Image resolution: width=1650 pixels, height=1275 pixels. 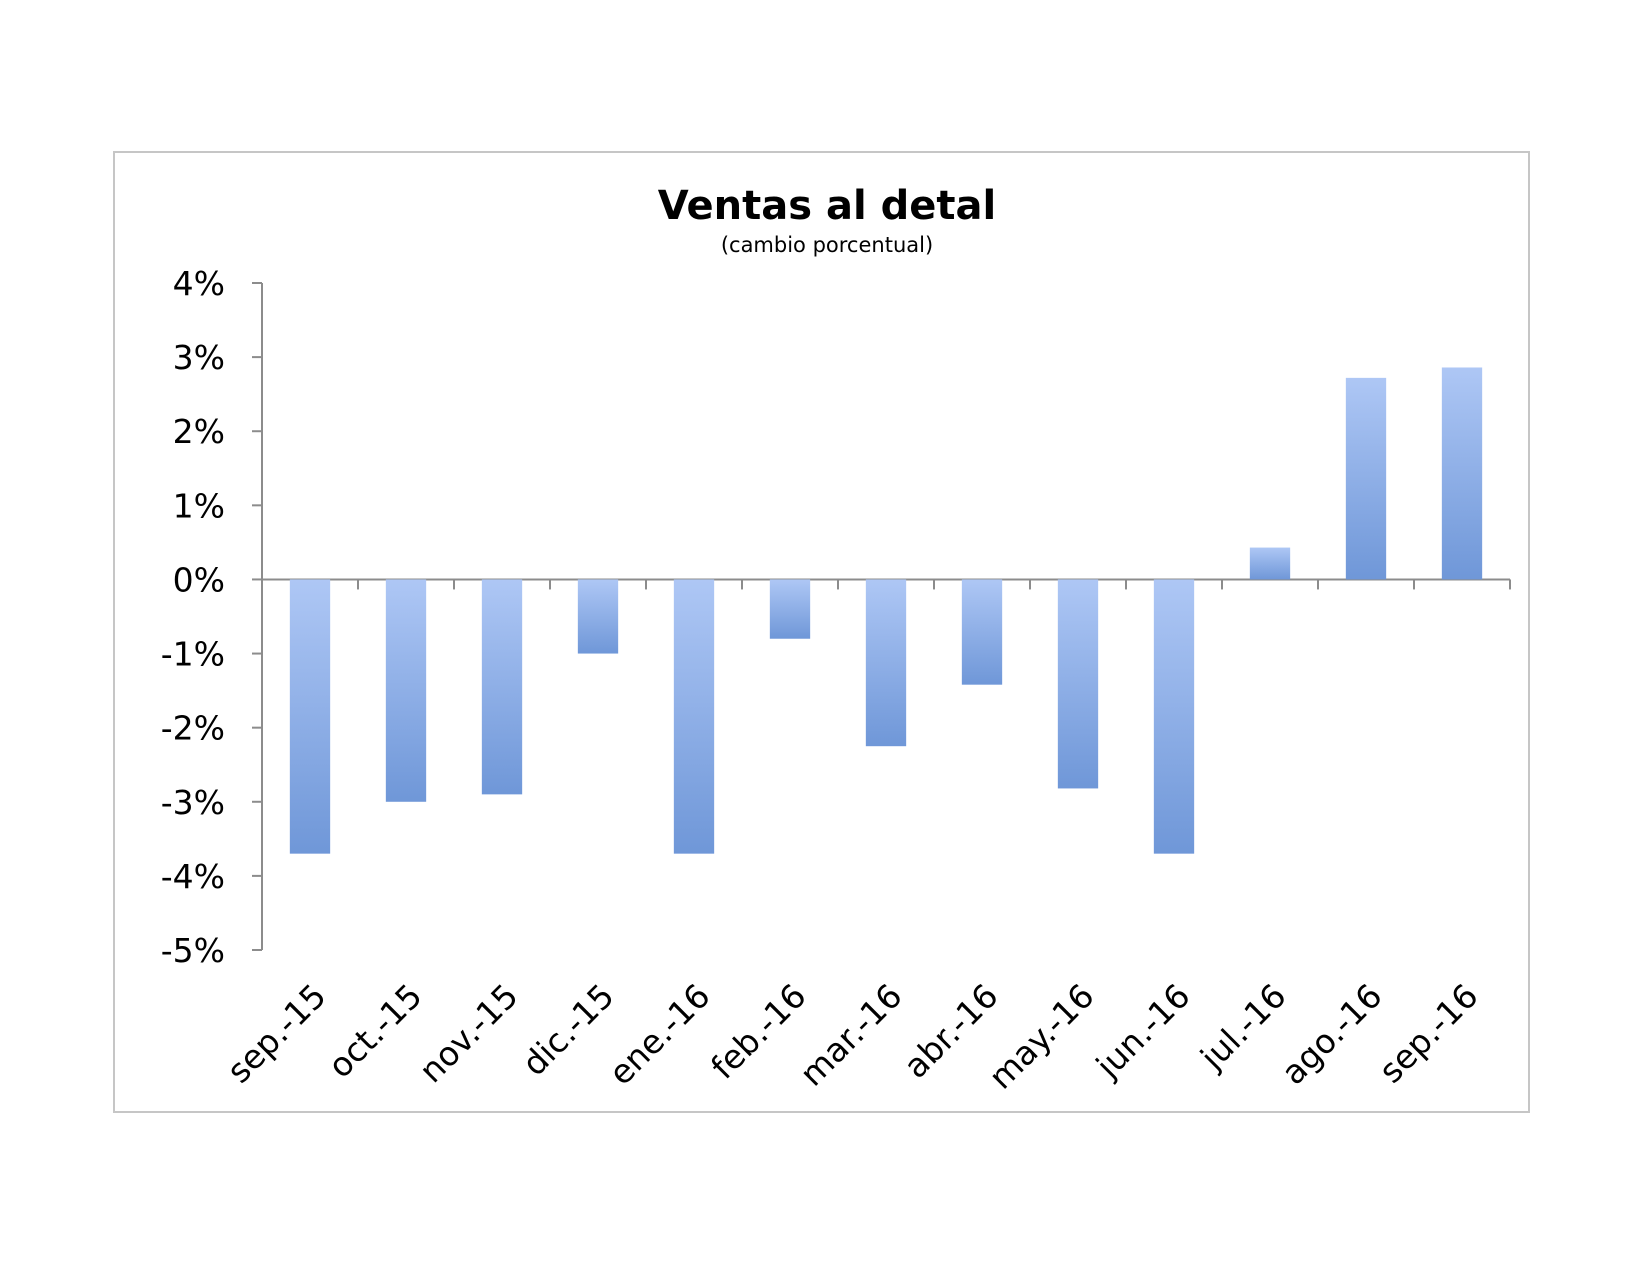 What do you see at coordinates (1078, 684) in the screenshot?
I see `bar-may.-16` at bounding box center [1078, 684].